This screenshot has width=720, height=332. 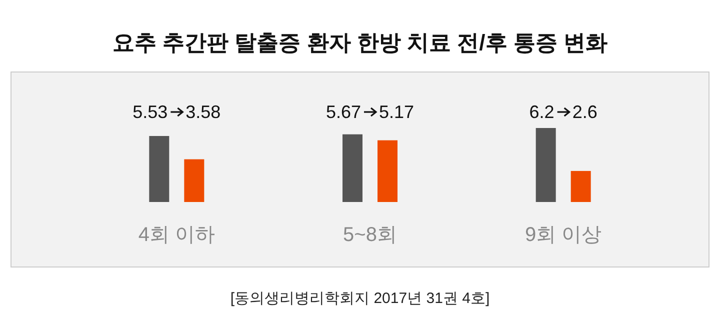 I want to click on x-tick-label: 5~8회, so click(x=370, y=235).